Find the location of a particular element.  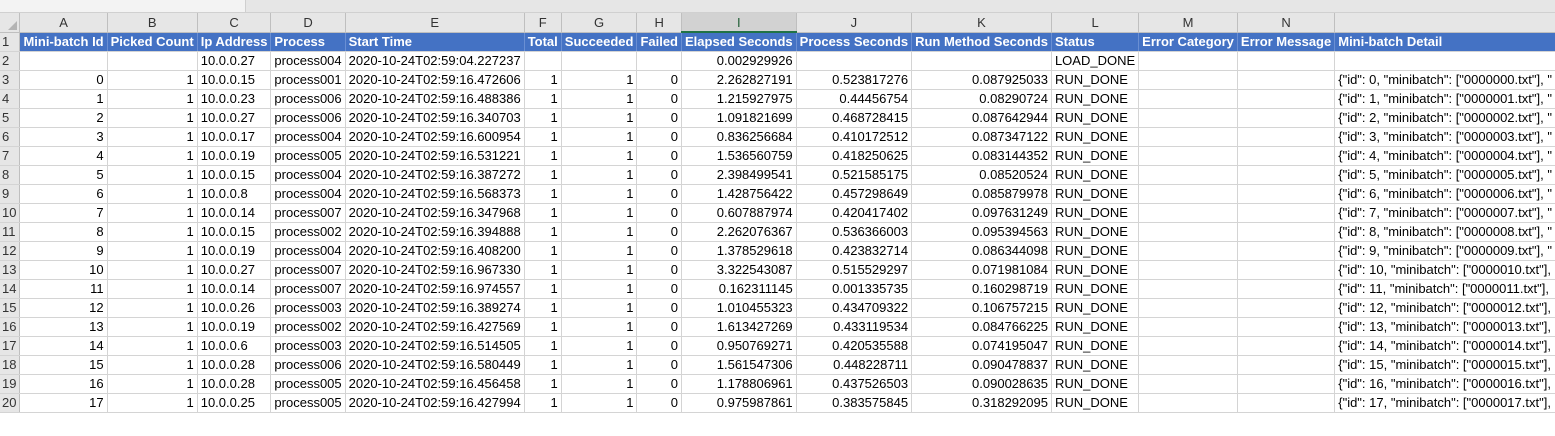

cell: 10.0.0.15 is located at coordinates (234, 175).